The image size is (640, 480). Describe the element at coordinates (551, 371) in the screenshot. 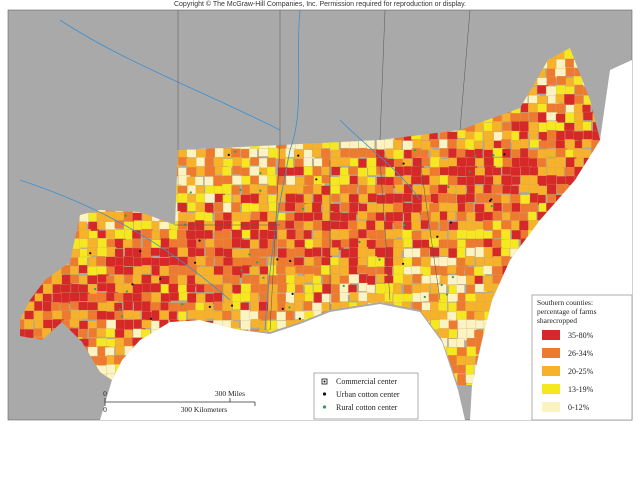

I see `legend-swatch` at that location.